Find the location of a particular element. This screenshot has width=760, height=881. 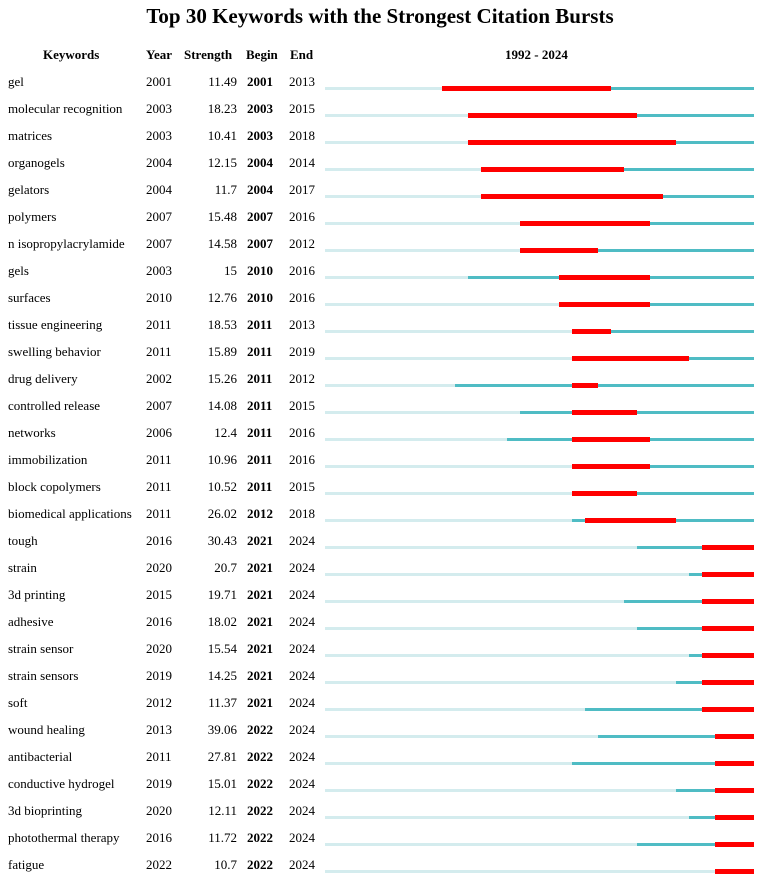

keyword-label: tissue engineering is located at coordinates (55, 324).